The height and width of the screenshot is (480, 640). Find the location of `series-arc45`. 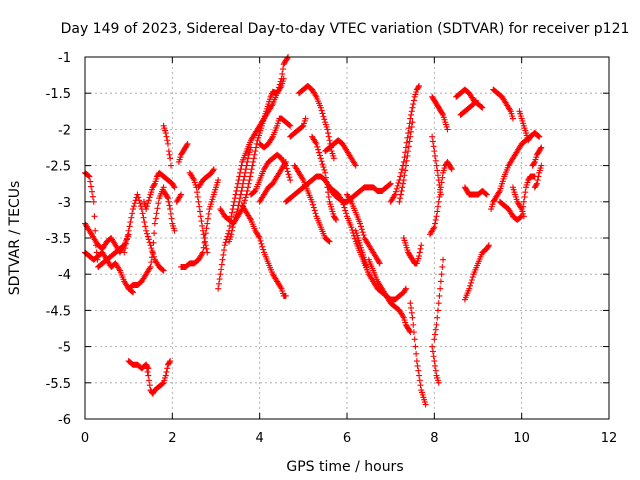

series-arc45 is located at coordinates (476, 272).